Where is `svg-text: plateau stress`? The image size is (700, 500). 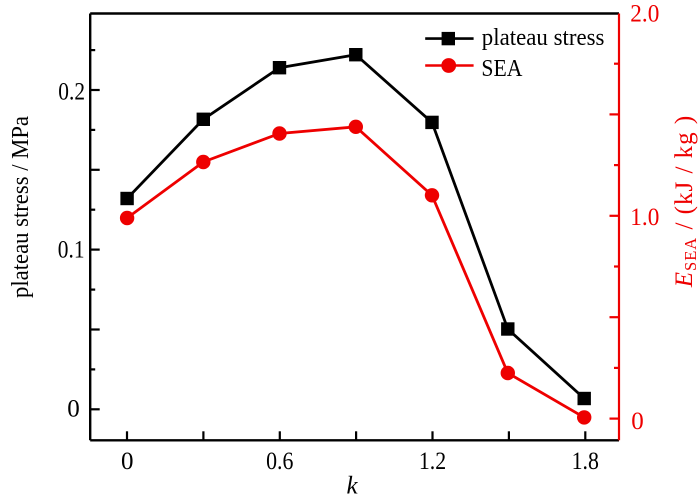
svg-text: plateau stress is located at coordinates (543, 38).